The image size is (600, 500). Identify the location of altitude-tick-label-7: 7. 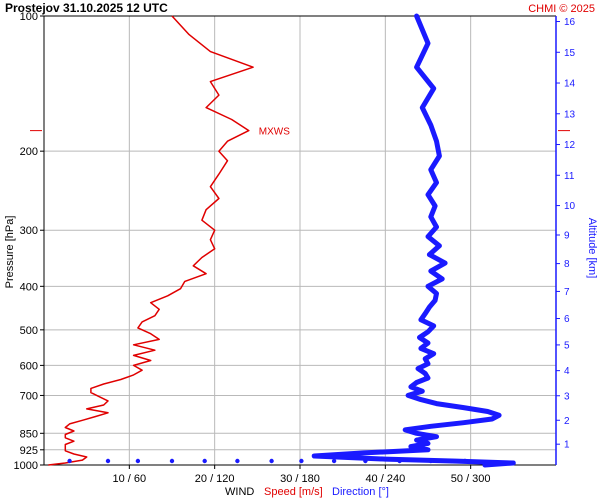
(567, 292).